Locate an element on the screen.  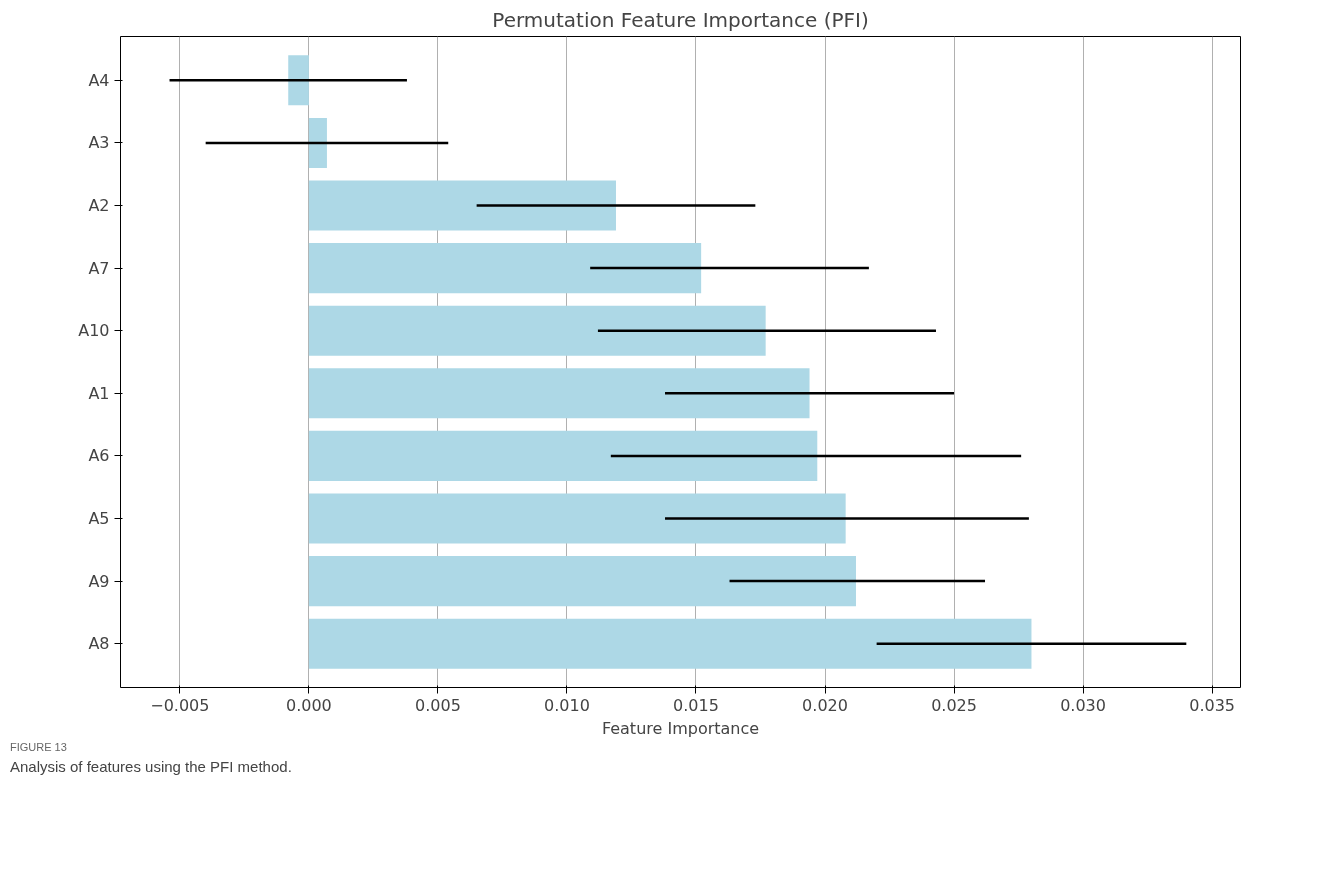
y-tick-label: A4 is located at coordinates (99, 80).